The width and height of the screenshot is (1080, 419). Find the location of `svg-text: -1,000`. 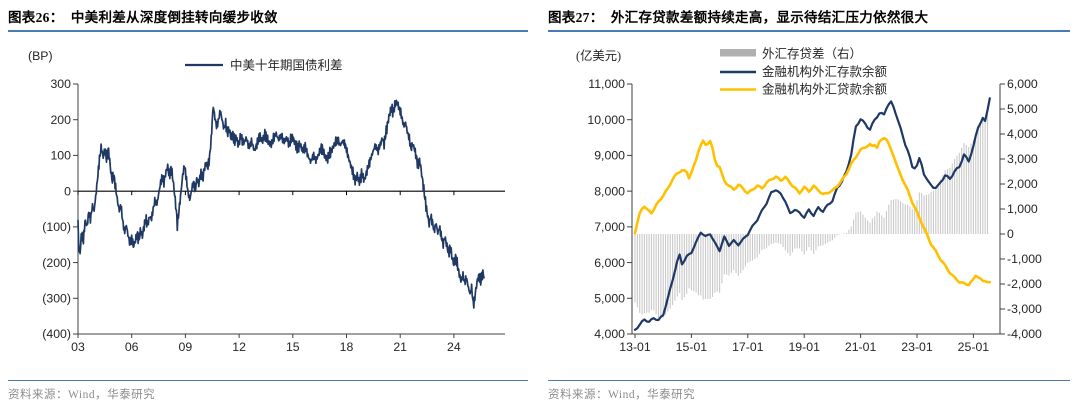

svg-text: -1,000 is located at coordinates (1024, 259).